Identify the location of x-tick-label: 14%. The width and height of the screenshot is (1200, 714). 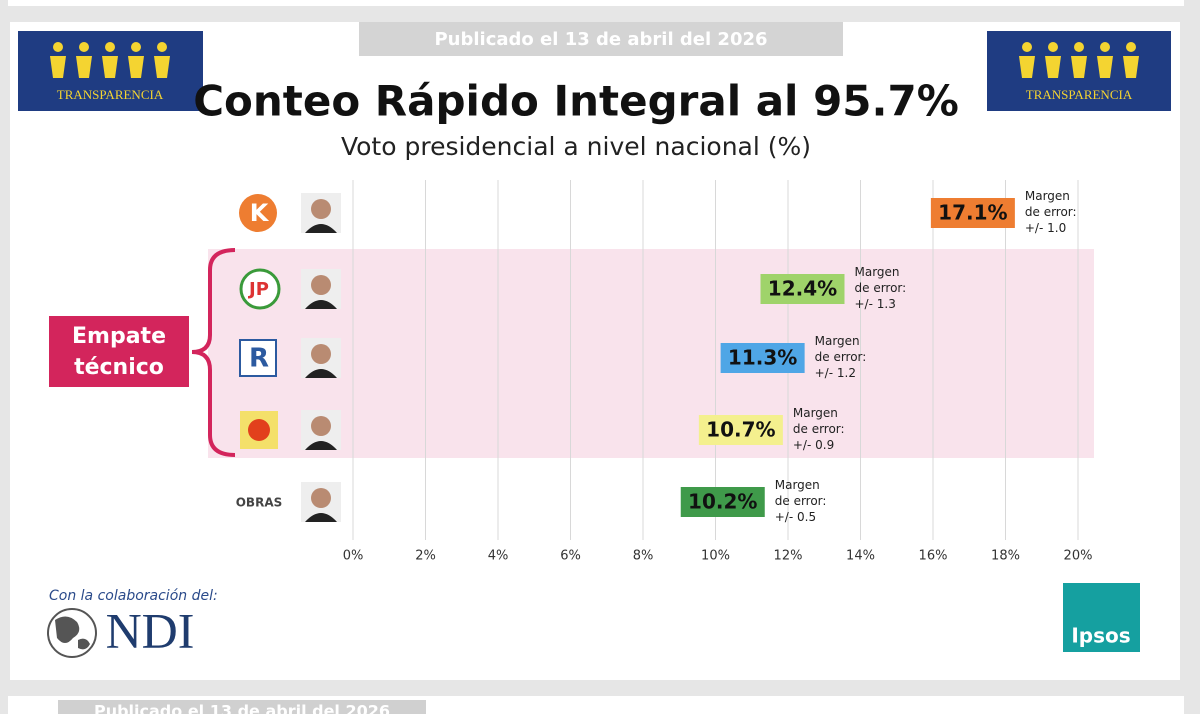
(860, 556).